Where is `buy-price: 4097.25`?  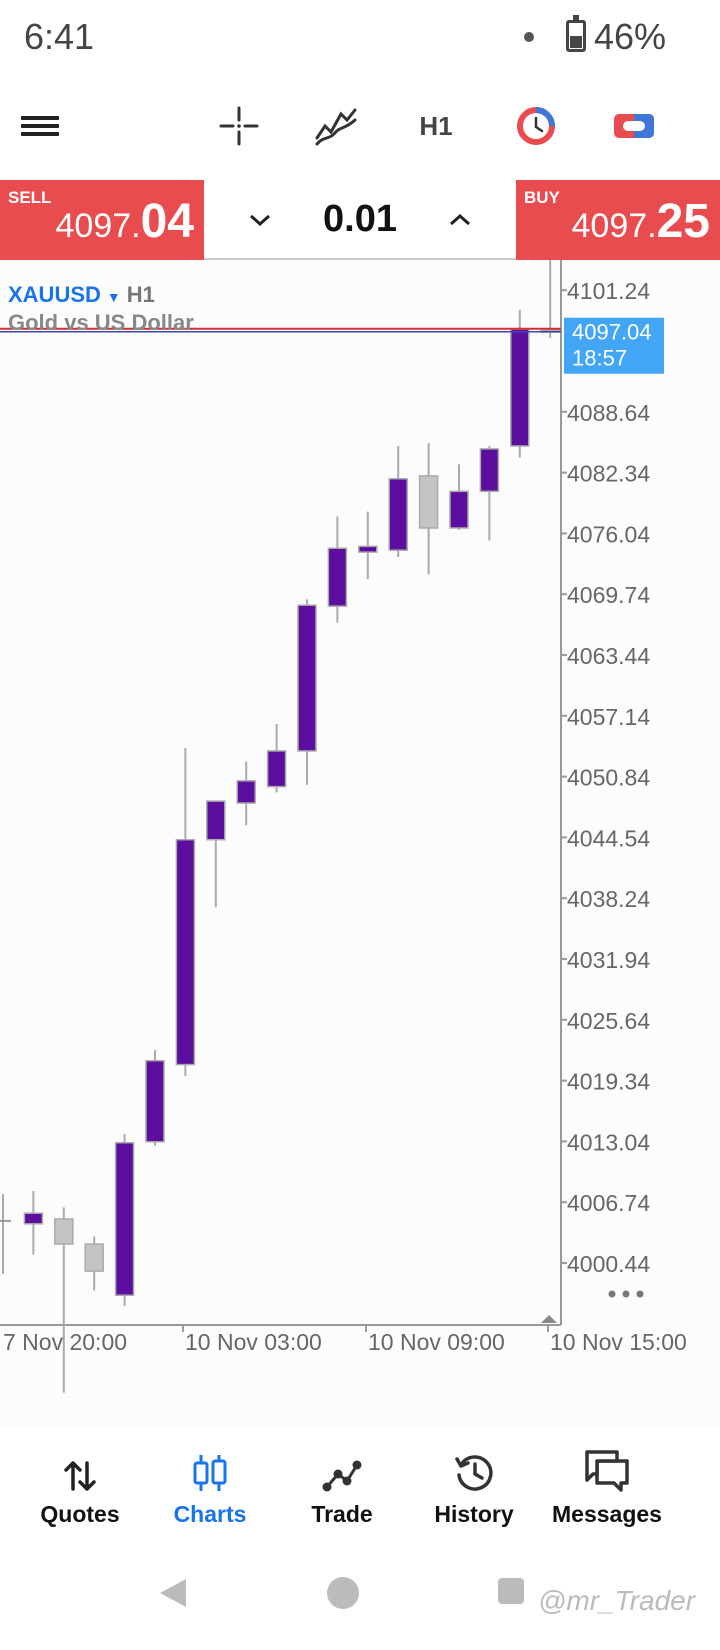 buy-price: 4097.25 is located at coordinates (641, 221).